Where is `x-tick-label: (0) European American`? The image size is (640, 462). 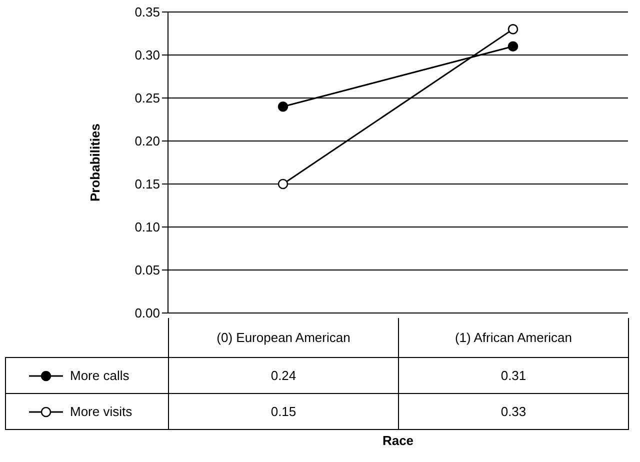
x-tick-label: (0) European American is located at coordinates (283, 338).